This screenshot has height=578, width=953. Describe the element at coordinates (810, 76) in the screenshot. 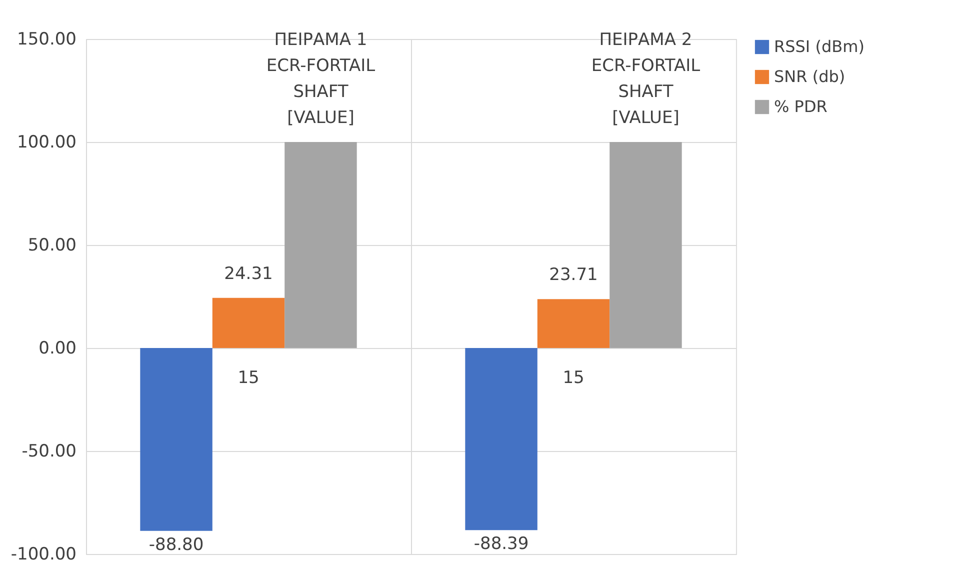

I see `legend-label: SNR (db)` at that location.